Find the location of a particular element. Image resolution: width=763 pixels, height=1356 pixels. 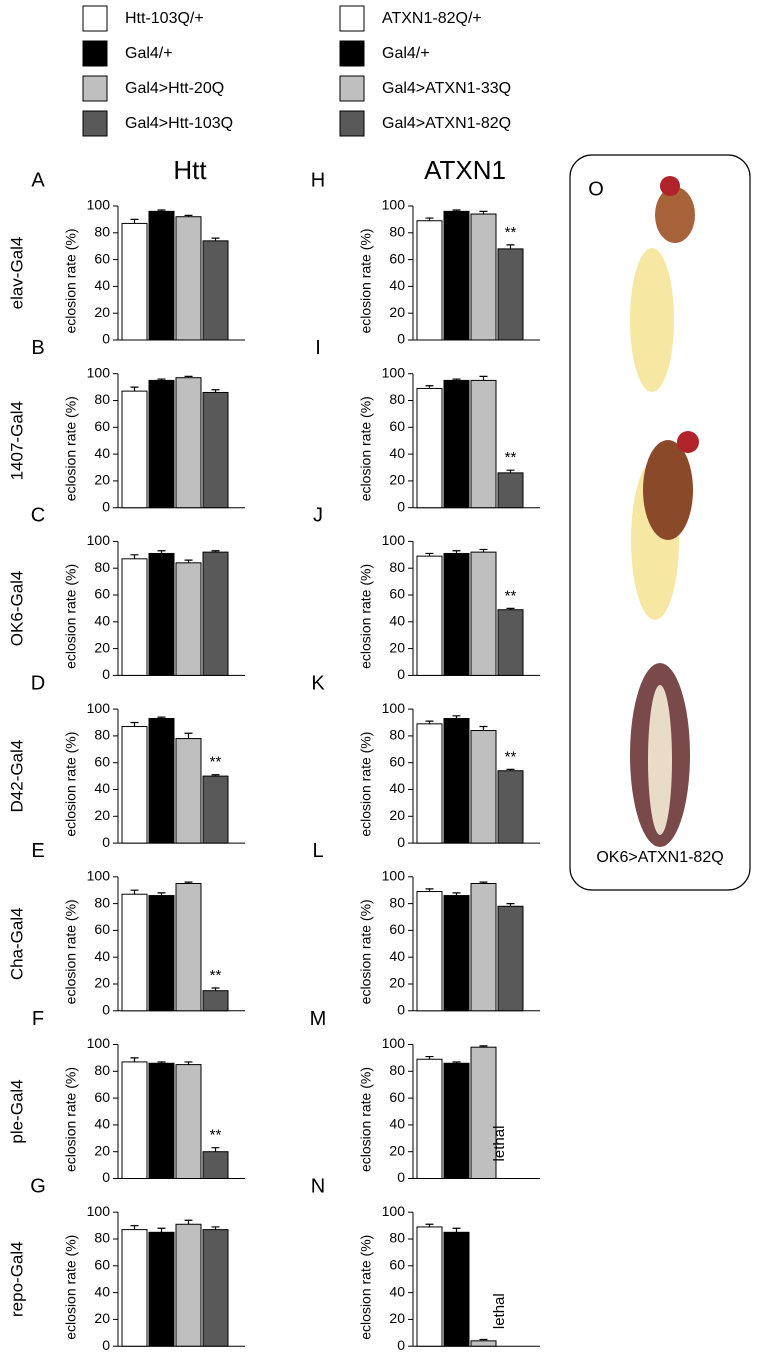

annotation: lethal is located at coordinates (499, 1311).